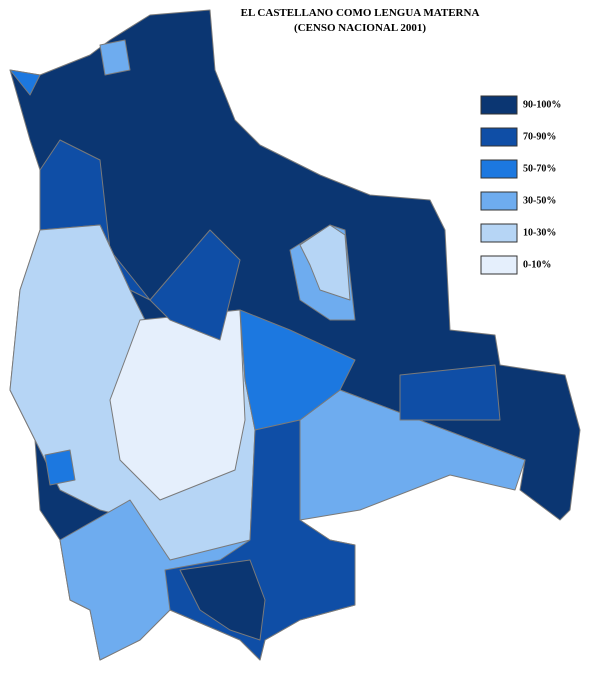 Image resolution: width=600 pixels, height=673 pixels. Describe the element at coordinates (360, 13) in the screenshot. I see `map-title: EL CASTELLANO COMO LENGUA MATERNA` at that location.